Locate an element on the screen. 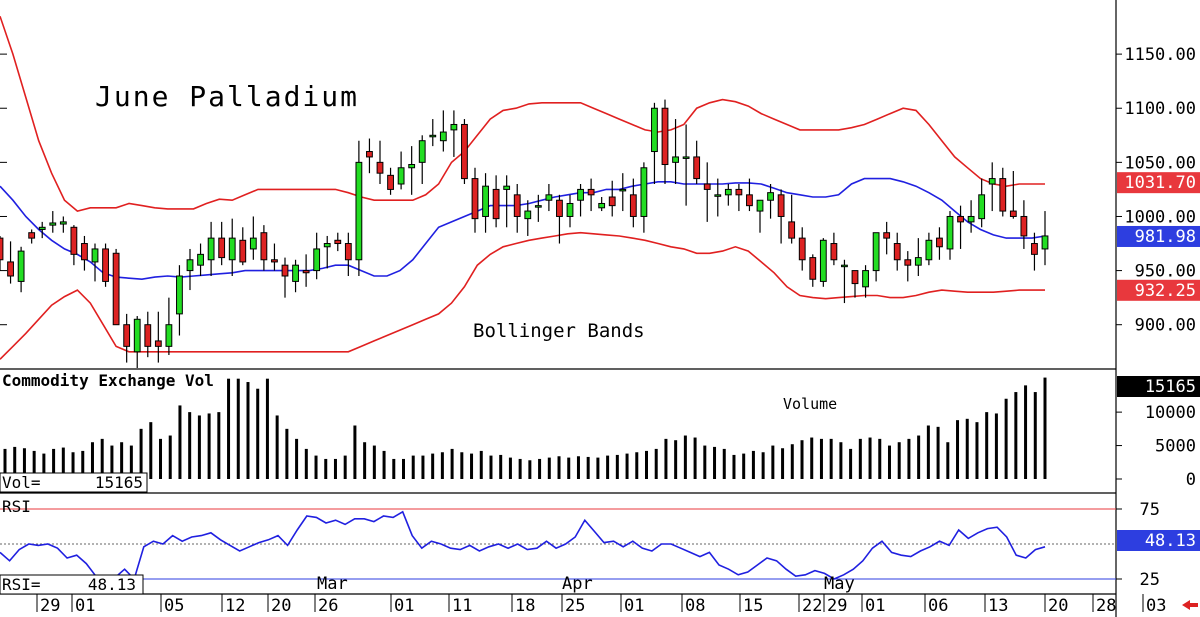  volume-readout-box is located at coordinates (74, 482).